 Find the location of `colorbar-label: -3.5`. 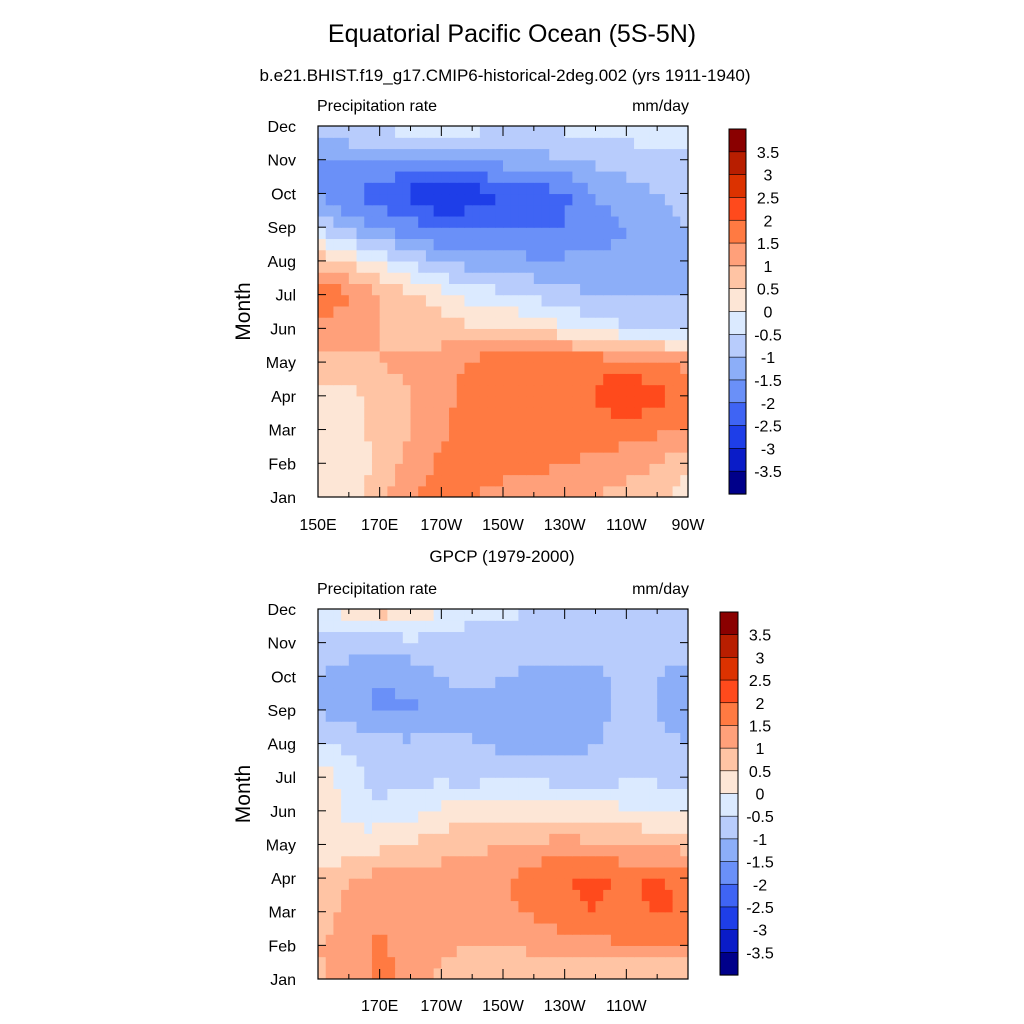

colorbar-label: -3.5 is located at coordinates (768, 472).